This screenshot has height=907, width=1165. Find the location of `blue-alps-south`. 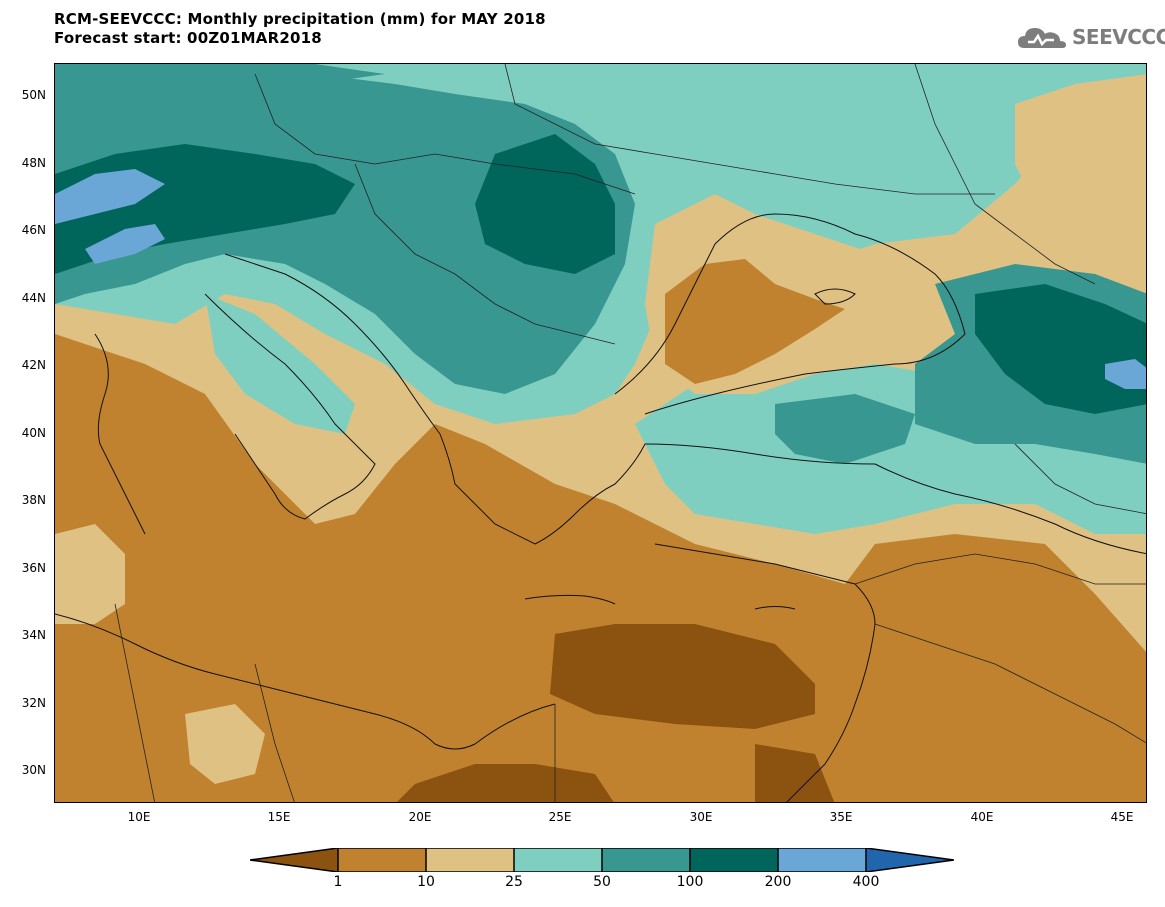

blue-alps-south is located at coordinates (125, 244).